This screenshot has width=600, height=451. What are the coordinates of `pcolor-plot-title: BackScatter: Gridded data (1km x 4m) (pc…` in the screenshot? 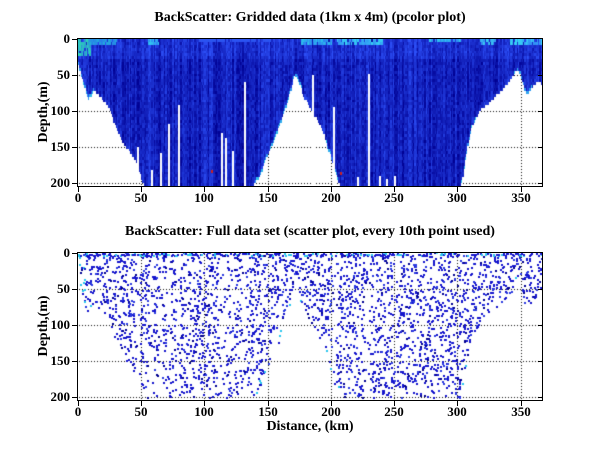 It's located at (310, 17).